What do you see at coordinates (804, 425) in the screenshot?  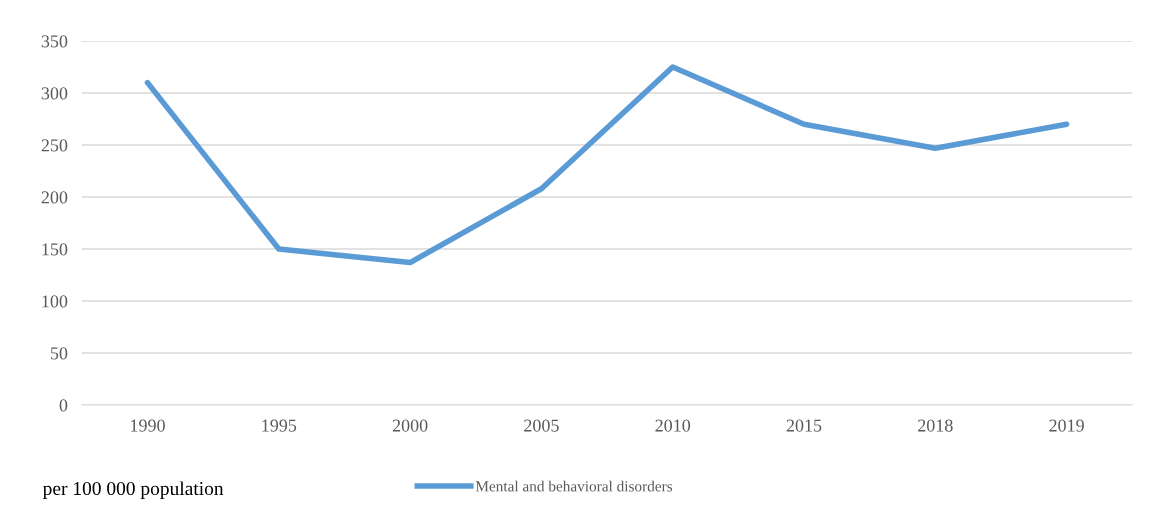 I see `x-tick-label: 2015` at bounding box center [804, 425].